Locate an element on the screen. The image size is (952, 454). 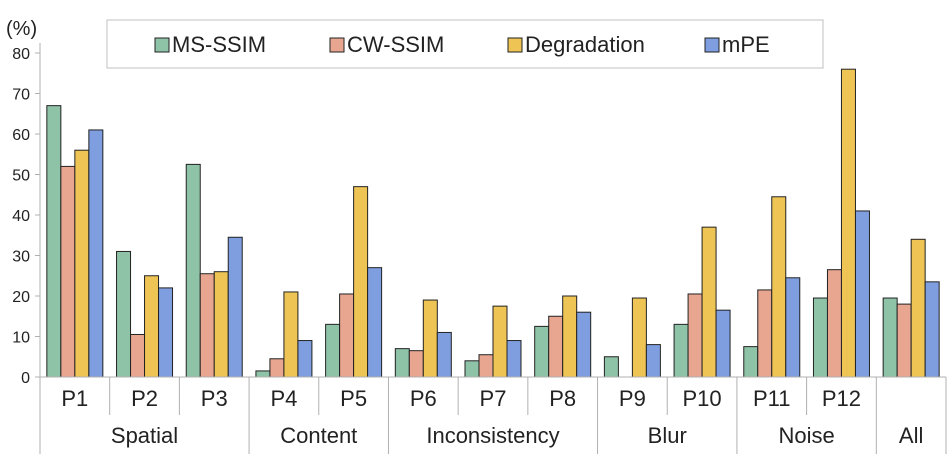
bar-ms-ssim-all is located at coordinates (890, 337).